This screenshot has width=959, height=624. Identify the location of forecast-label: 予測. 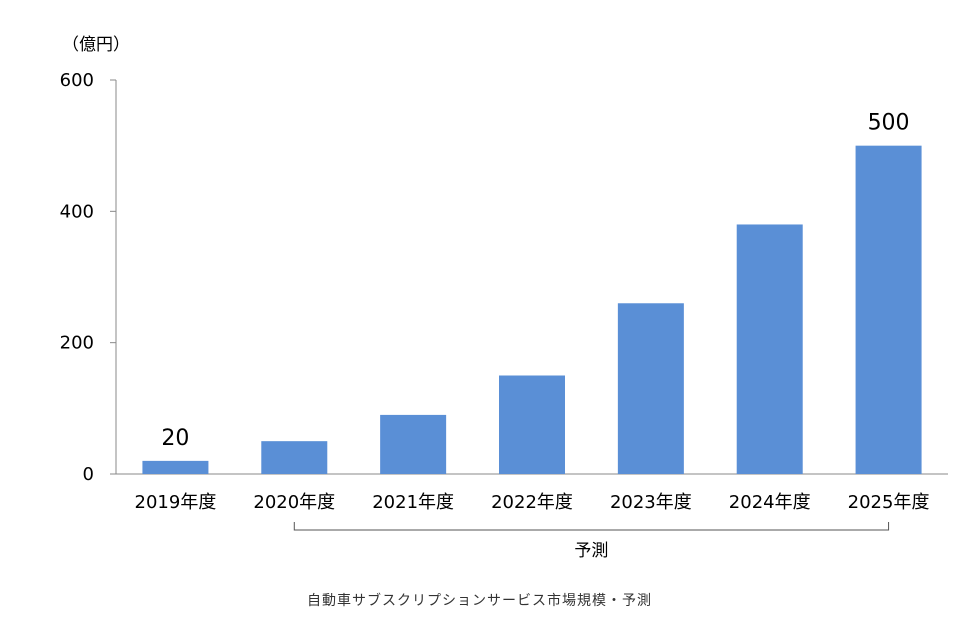
(591, 551).